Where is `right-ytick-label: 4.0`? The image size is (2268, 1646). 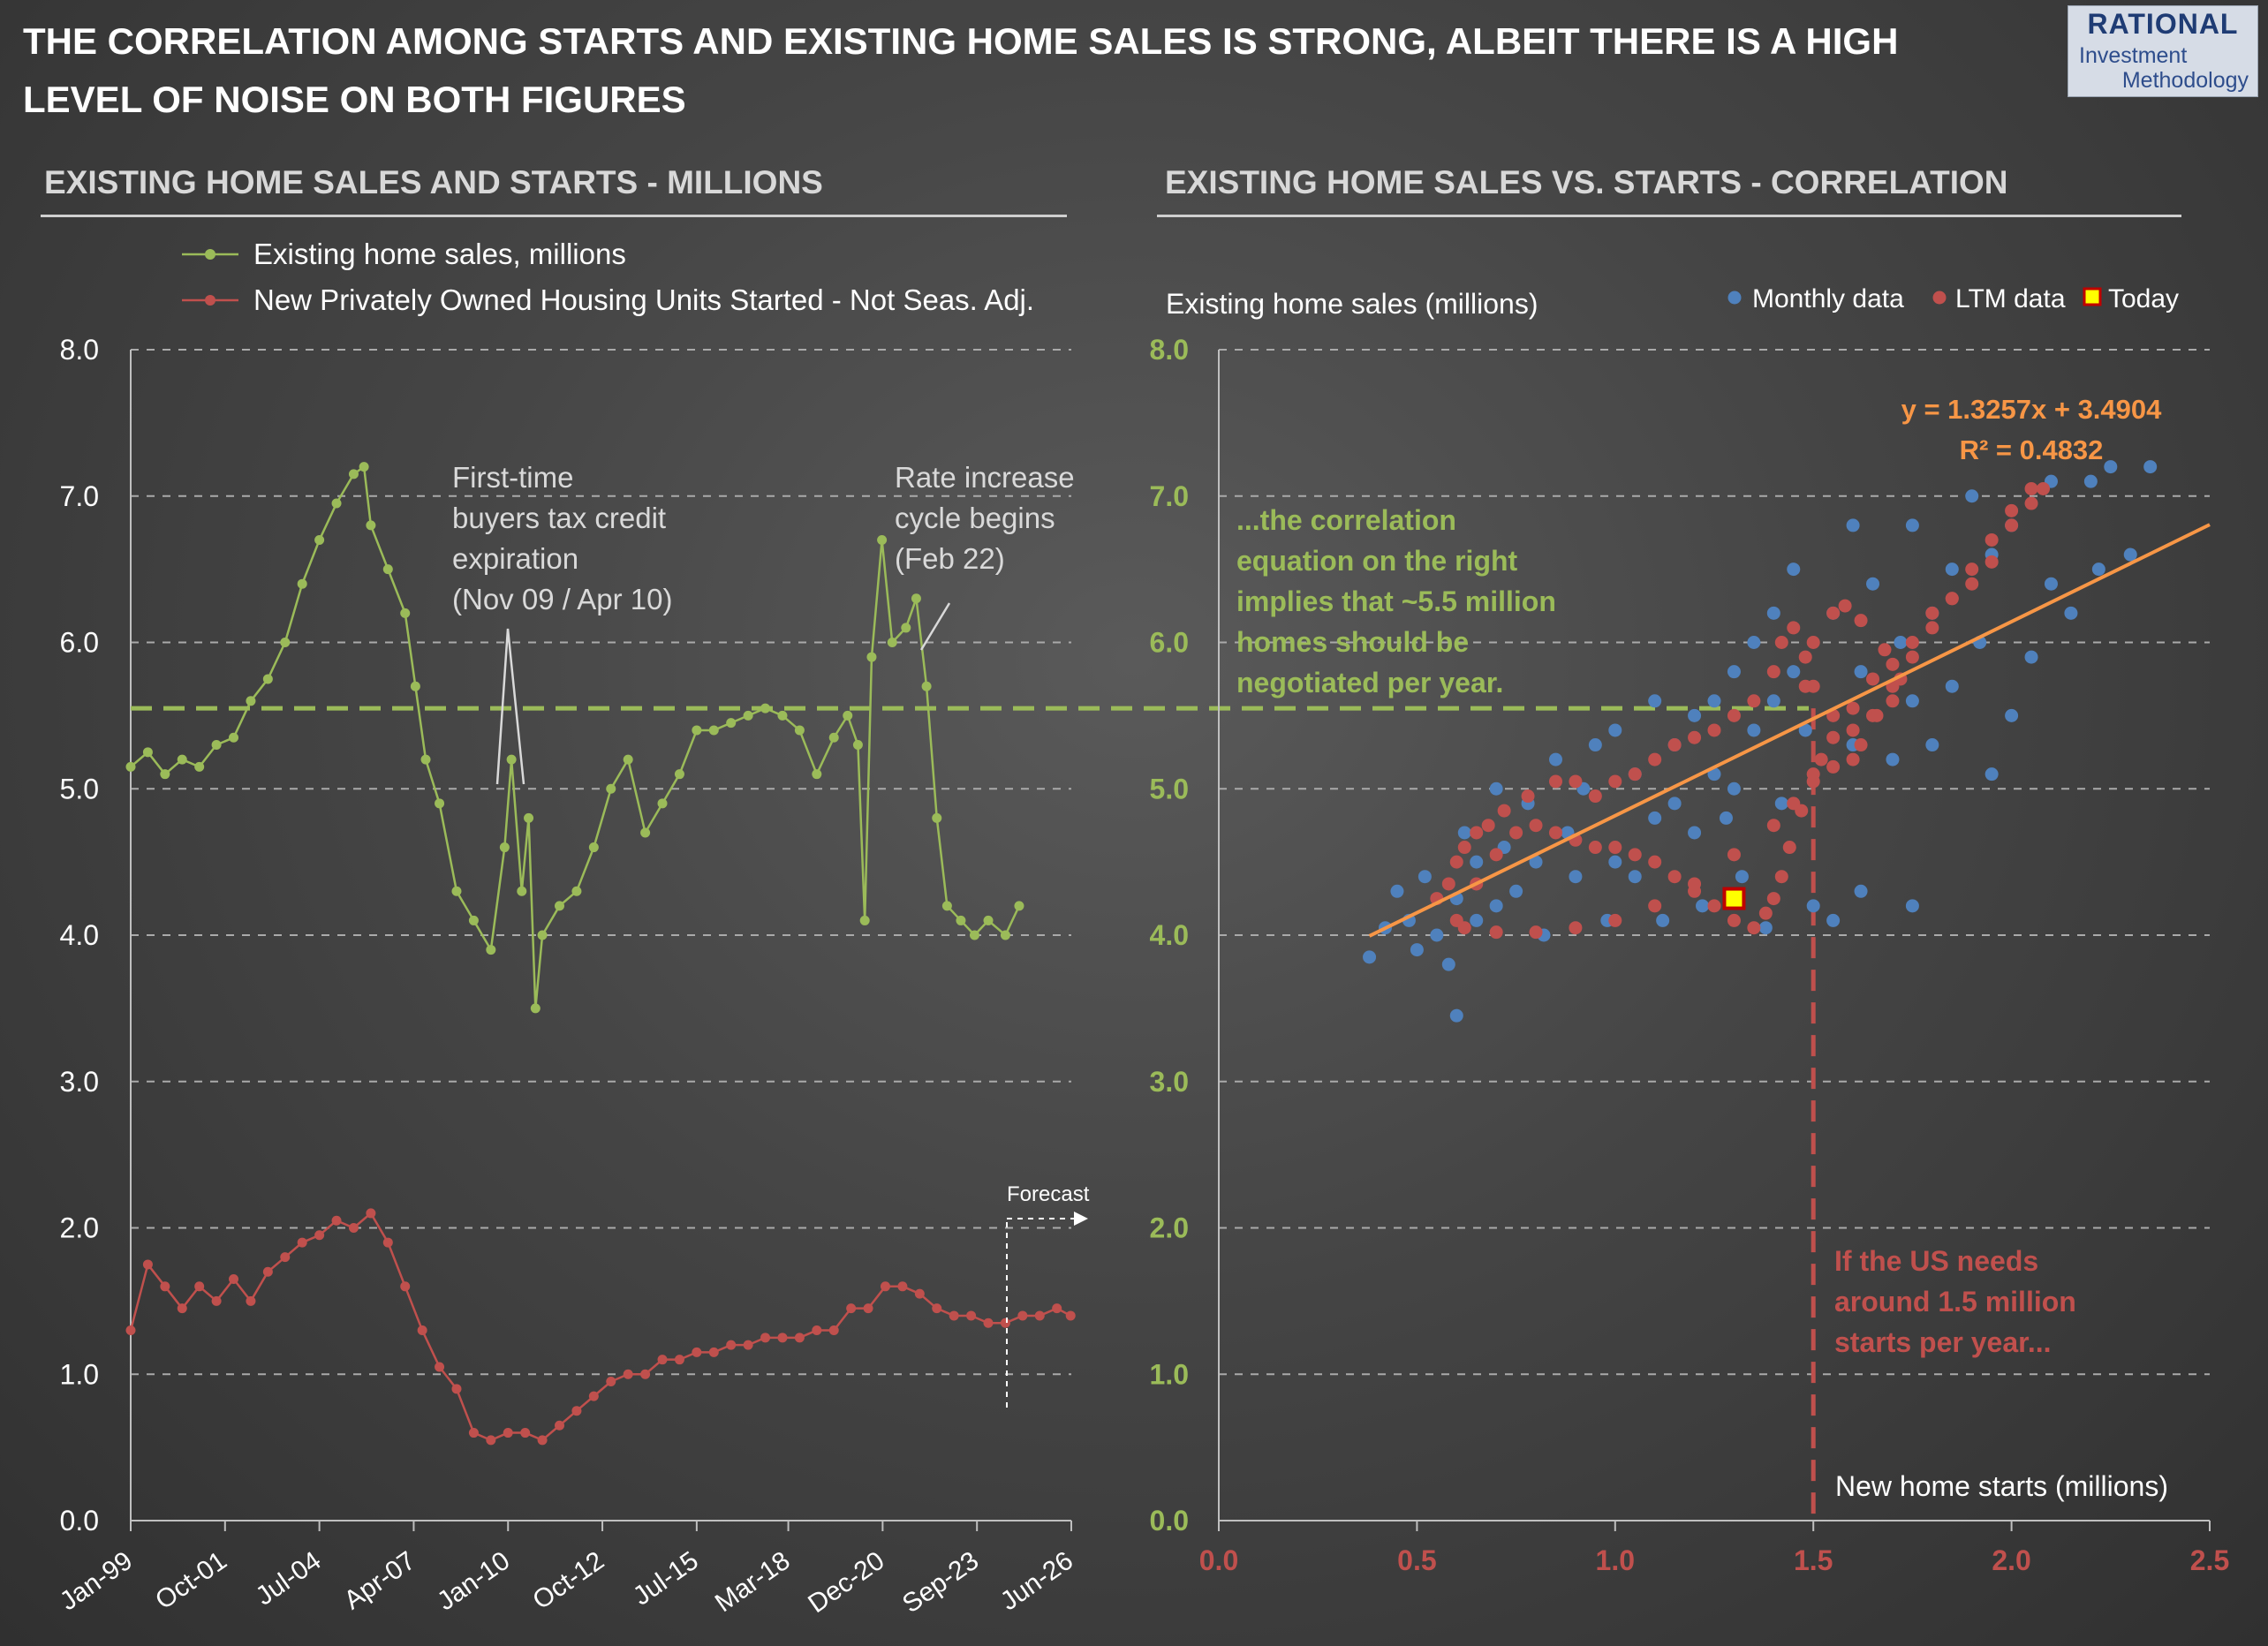
right-ytick-label: 4.0 is located at coordinates (1170, 935).